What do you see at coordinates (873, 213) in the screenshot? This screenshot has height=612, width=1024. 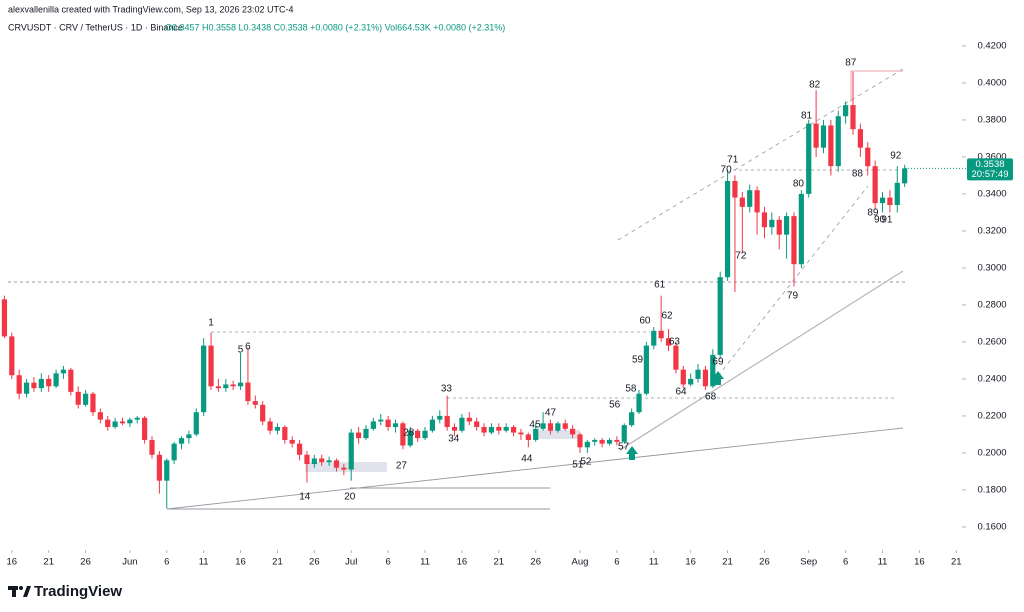 I see `wave-label: 89` at bounding box center [873, 213].